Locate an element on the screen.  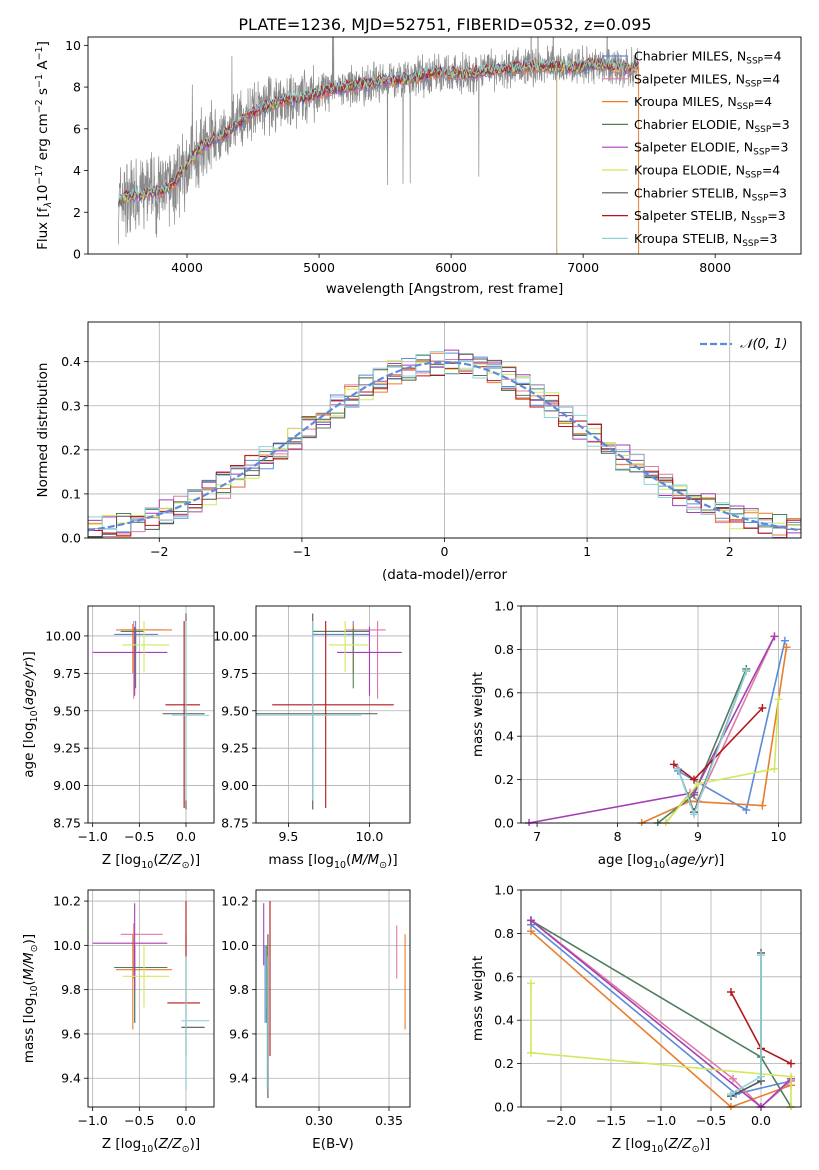
x-axis-label: age [log10(age/yr)] is located at coordinates (661, 861).